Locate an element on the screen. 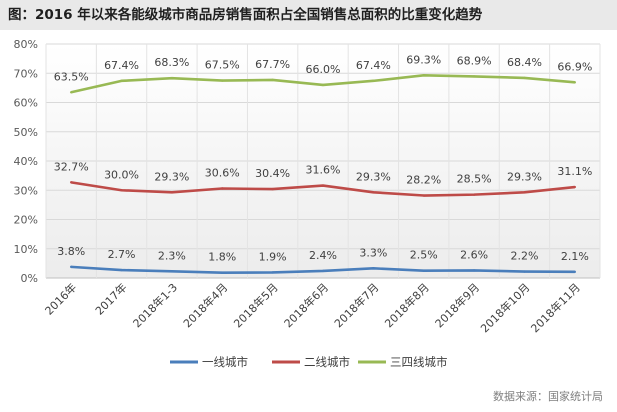  y-tick-label: 80% is located at coordinates (26, 44).